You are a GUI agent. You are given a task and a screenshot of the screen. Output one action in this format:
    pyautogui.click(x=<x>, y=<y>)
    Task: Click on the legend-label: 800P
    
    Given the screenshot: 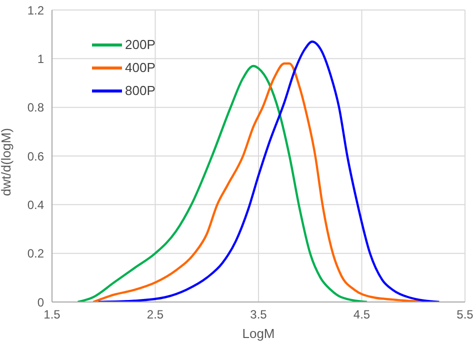 What is the action you would take?
    pyautogui.click(x=140, y=91)
    